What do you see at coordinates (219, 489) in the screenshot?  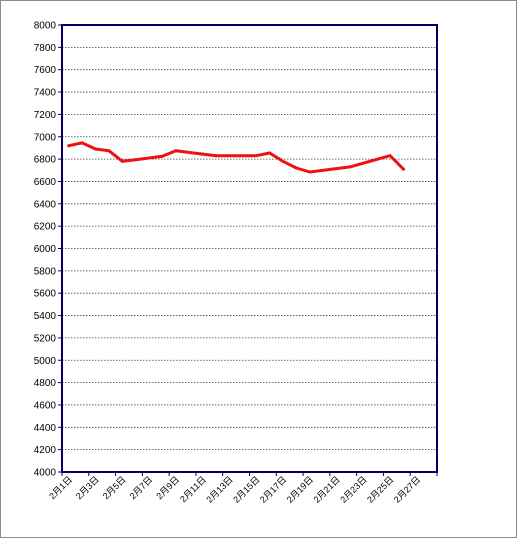 I see `x-tick-label: 2月13日` at bounding box center [219, 489].